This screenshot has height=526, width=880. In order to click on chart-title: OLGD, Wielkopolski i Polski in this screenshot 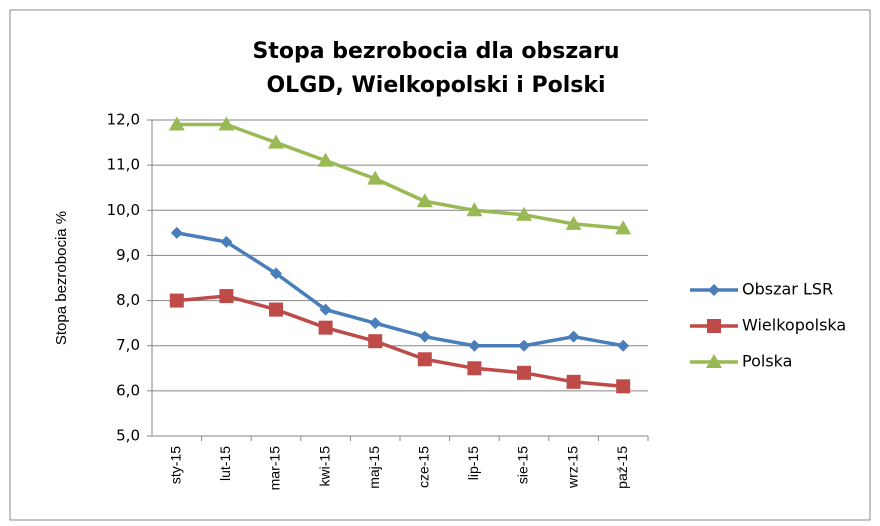, I will do `click(435, 85)`.